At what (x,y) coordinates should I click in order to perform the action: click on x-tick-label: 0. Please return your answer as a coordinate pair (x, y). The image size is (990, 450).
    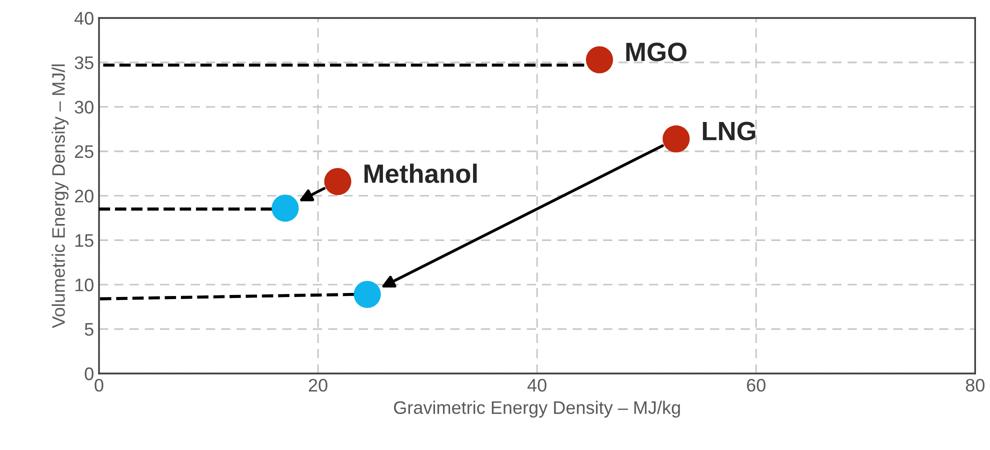
    Looking at the image, I should click on (99, 385).